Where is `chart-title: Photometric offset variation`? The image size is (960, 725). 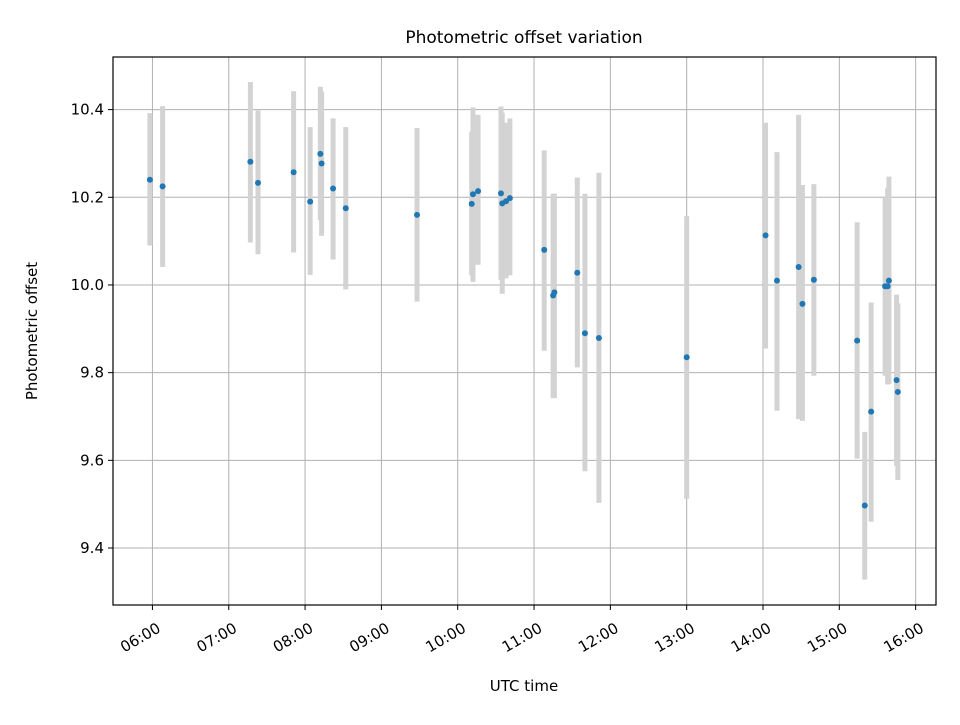
chart-title: Photometric offset variation is located at coordinates (523, 38).